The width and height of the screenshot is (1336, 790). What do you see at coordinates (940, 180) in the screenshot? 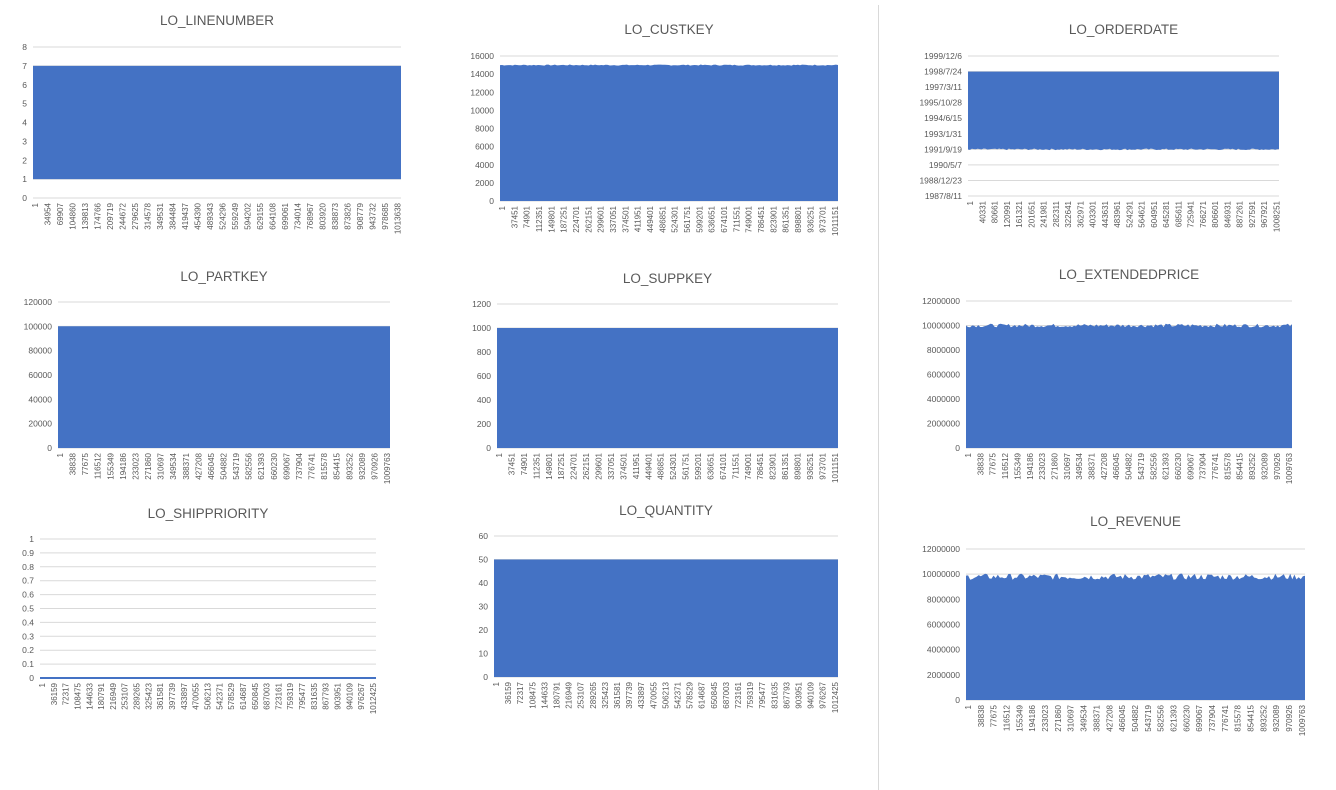
I see `y-tick-label: 1988/12/23` at bounding box center [940, 180].